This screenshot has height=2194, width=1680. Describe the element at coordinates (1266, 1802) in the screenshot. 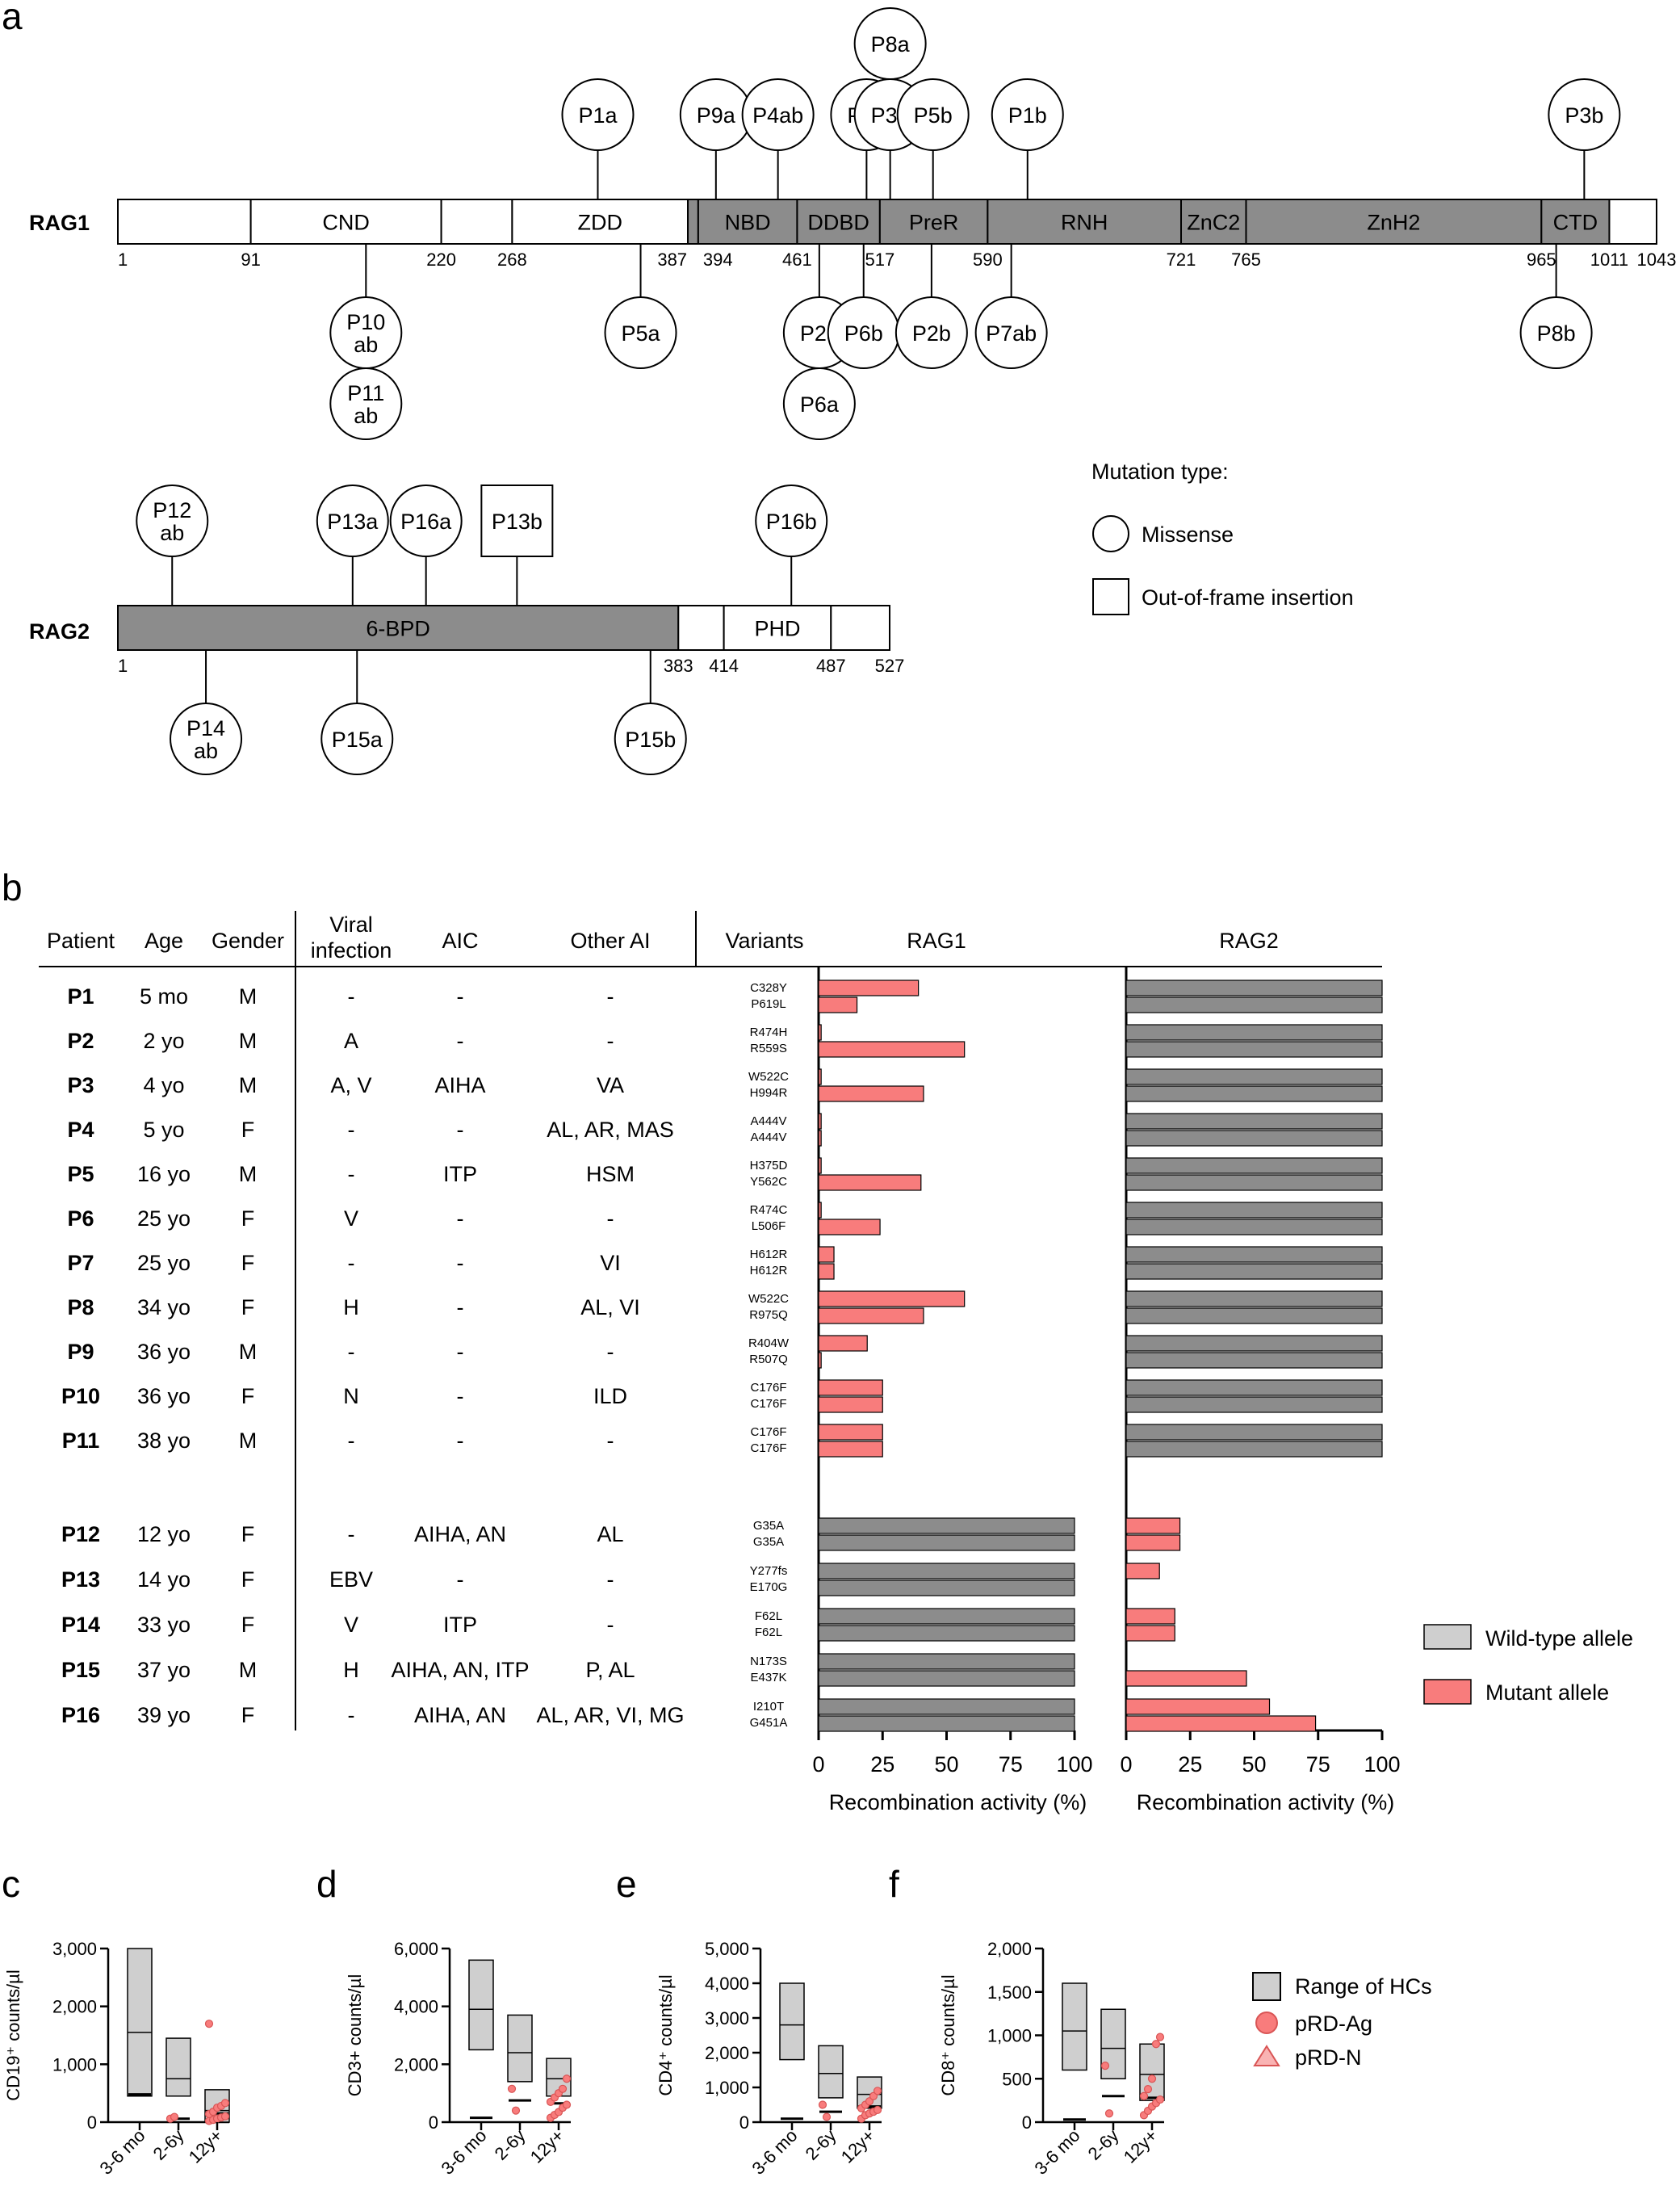

I see `rag2-x-axis-title: Recombination activity (%)` at that location.